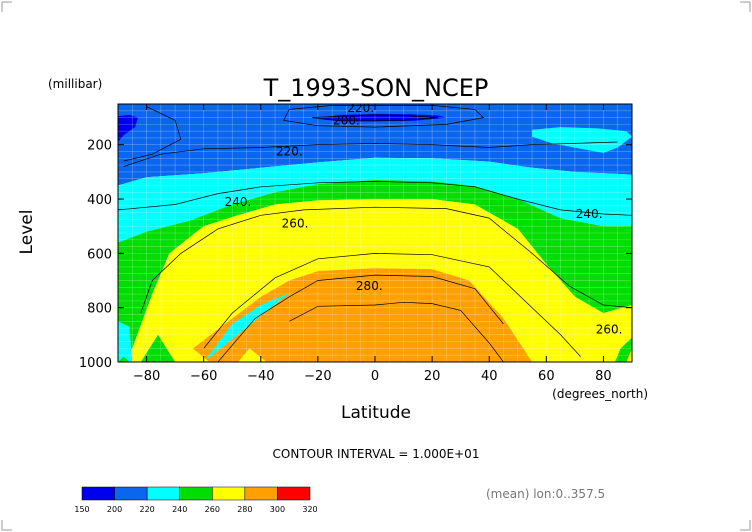  I want to click on contour-label-1: 200., so click(346, 120).